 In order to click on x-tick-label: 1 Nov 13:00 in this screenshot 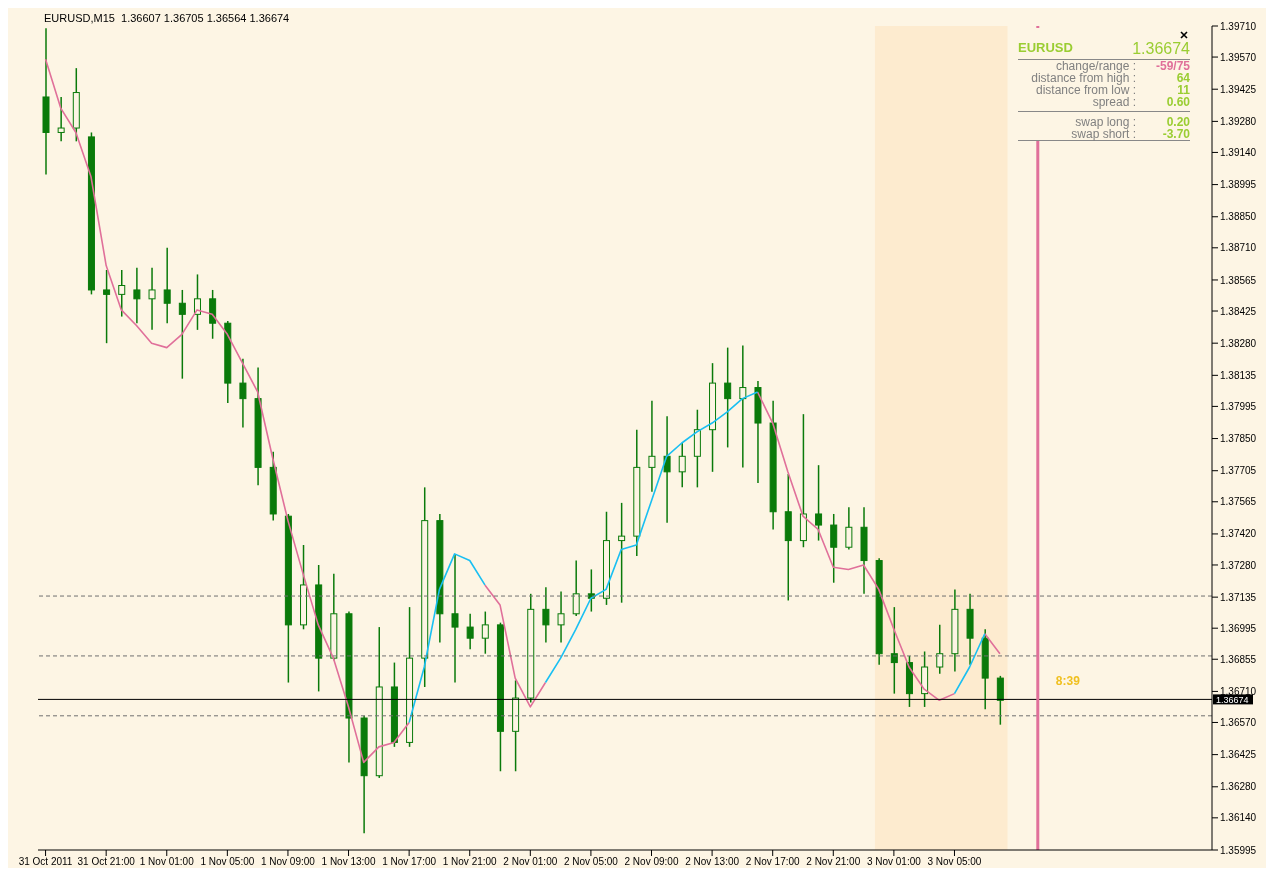, I will do `click(348, 862)`.